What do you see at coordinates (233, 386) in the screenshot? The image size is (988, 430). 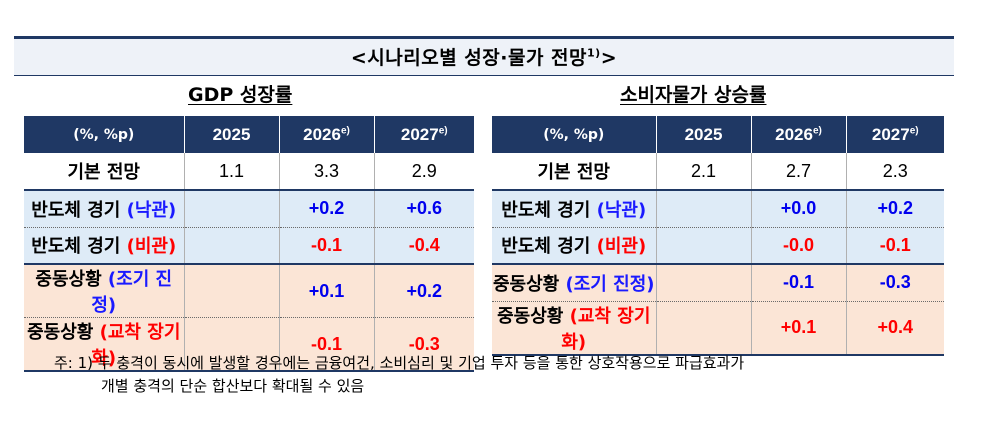 I see `footnote-line-2: 개별 충격의 단순 합산보다 확대될 수 있음` at bounding box center [233, 386].